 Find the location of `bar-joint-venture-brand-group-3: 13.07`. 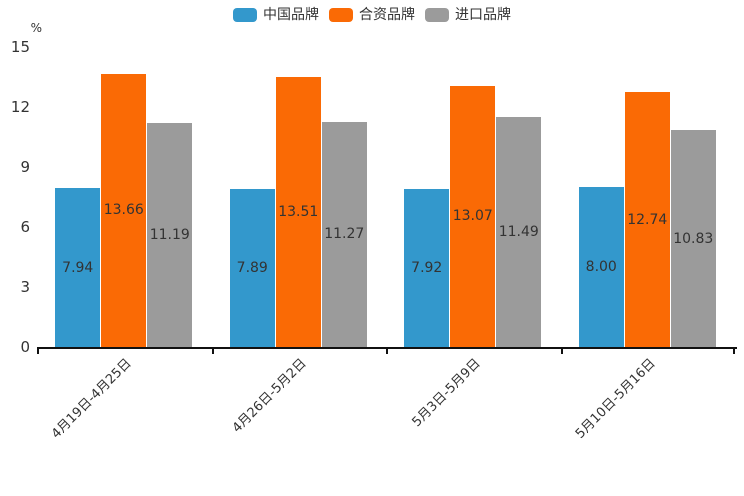

bar-joint-venture-brand-group-3: 13.07 is located at coordinates (473, 216).